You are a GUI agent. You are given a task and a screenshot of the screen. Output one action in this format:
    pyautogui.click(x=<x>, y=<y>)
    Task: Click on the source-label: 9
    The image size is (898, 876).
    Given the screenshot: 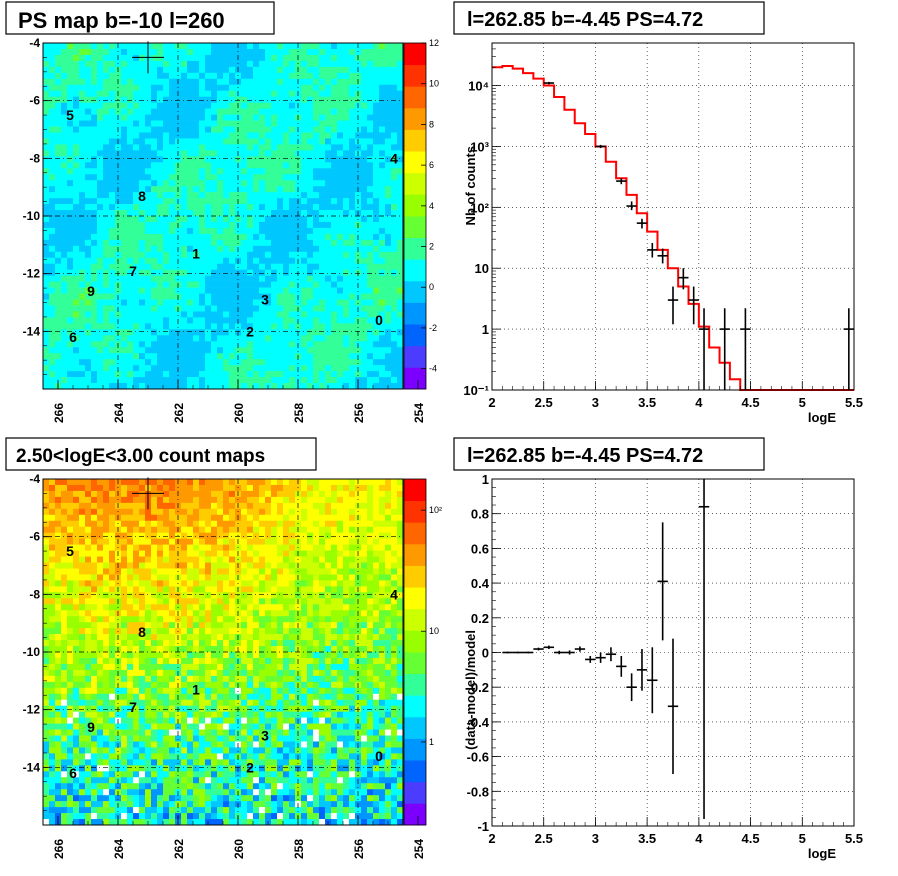 What is the action you would take?
    pyautogui.click(x=91, y=291)
    